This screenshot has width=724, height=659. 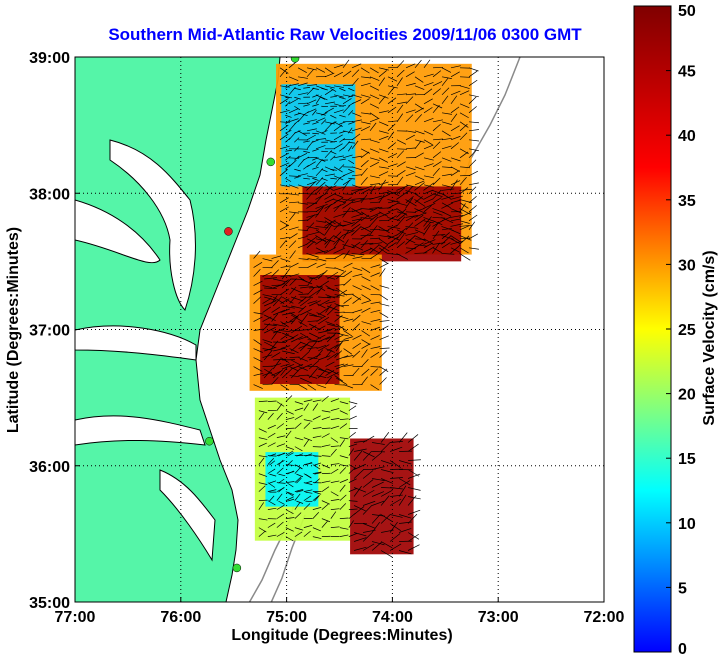 What do you see at coordinates (286, 617) in the screenshot?
I see `x-tick-label: 75:00` at bounding box center [286, 617].